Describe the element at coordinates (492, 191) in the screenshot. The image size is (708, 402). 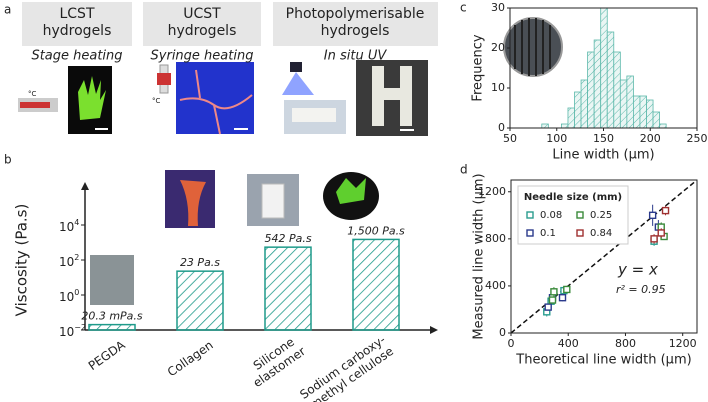
I see `y-tick-label: 1200` at that location.